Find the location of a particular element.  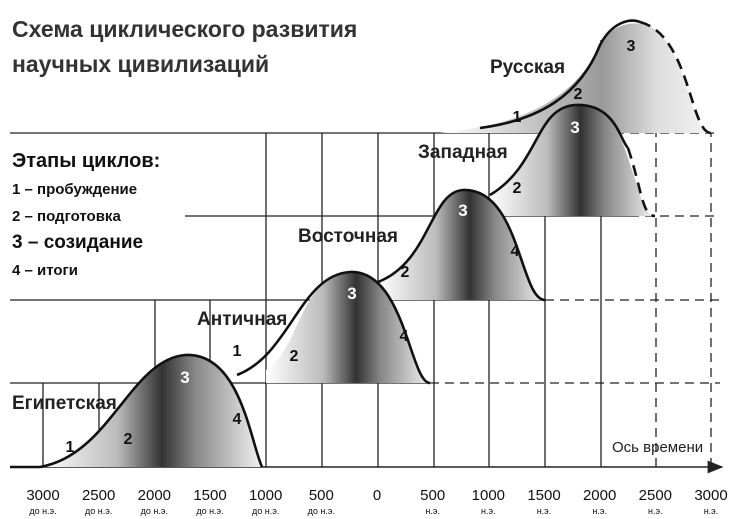

legend-item: 1 – пробуждение is located at coordinates (74, 189).